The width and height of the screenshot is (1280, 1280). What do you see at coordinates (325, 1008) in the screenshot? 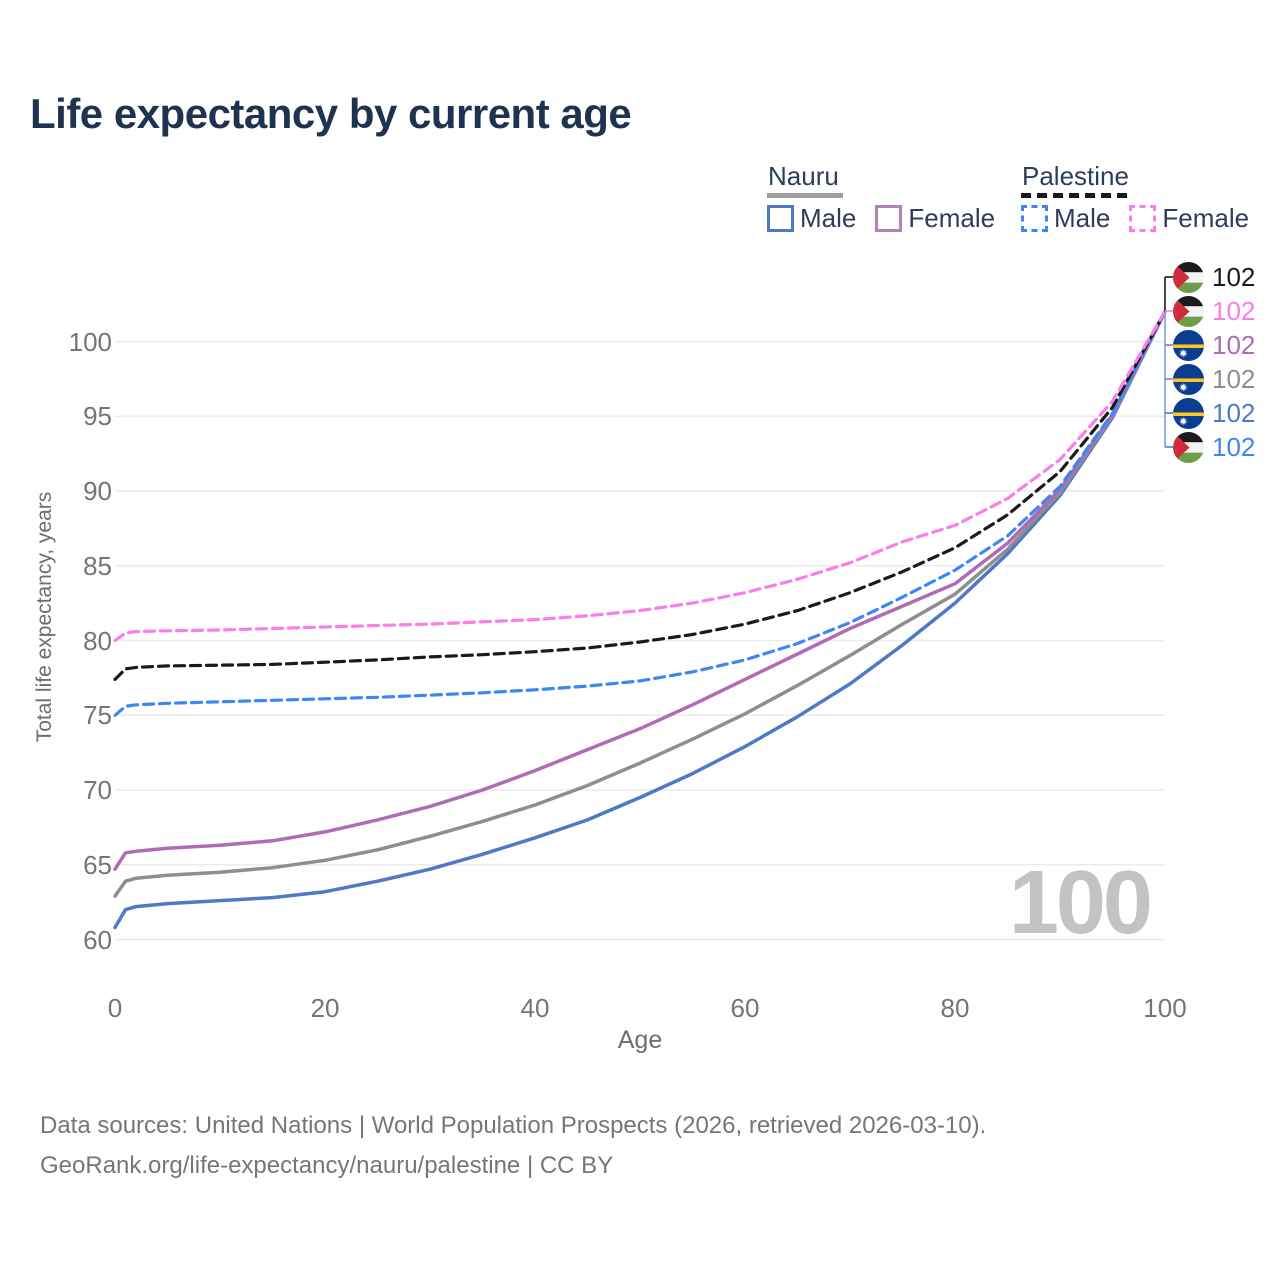
I see `x-tick-label: 20` at bounding box center [325, 1008].